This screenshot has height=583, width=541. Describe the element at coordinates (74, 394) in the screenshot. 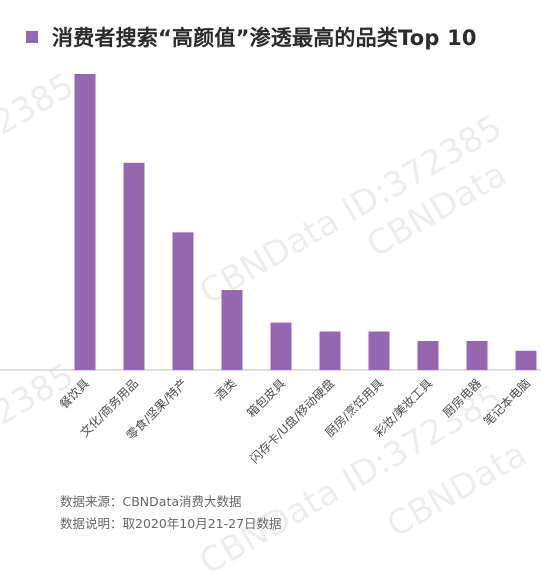

I see `x-tick-label: 餐饮具` at that location.